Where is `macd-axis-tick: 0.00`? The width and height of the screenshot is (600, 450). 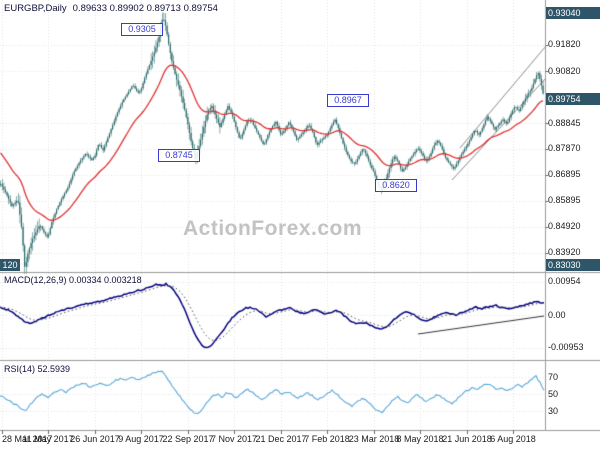
macd-axis-tick: 0.00 is located at coordinates (557, 314).